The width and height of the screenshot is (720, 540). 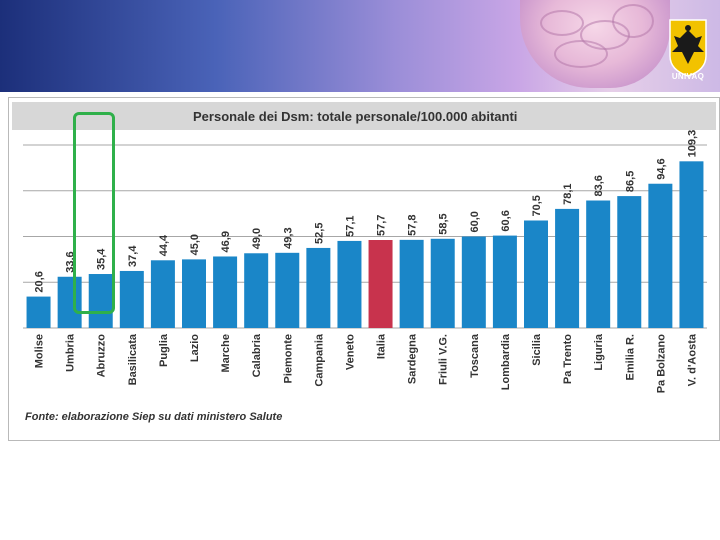 I want to click on bar-pa-trento, so click(x=567, y=268).